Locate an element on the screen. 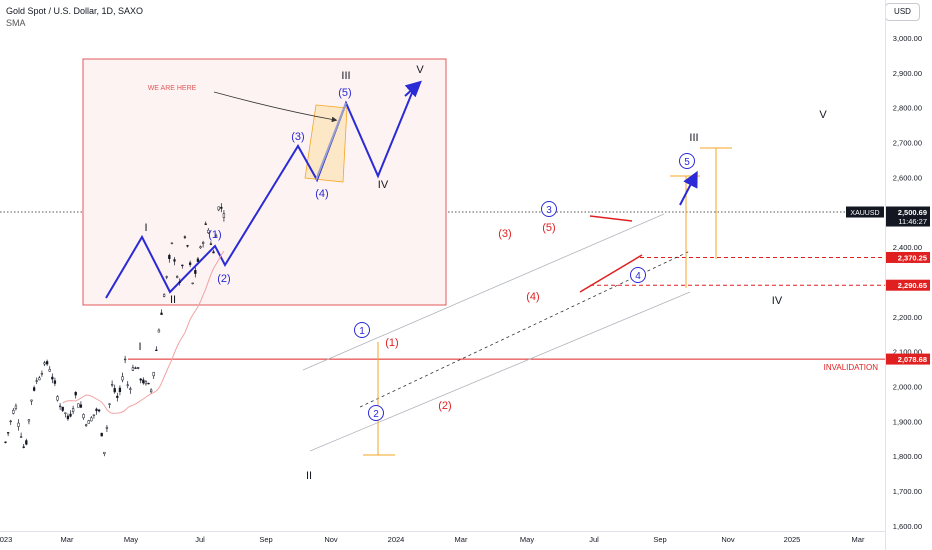 This screenshot has width=932, height=550. level-tag-1: 2,370.25 is located at coordinates (912, 257).